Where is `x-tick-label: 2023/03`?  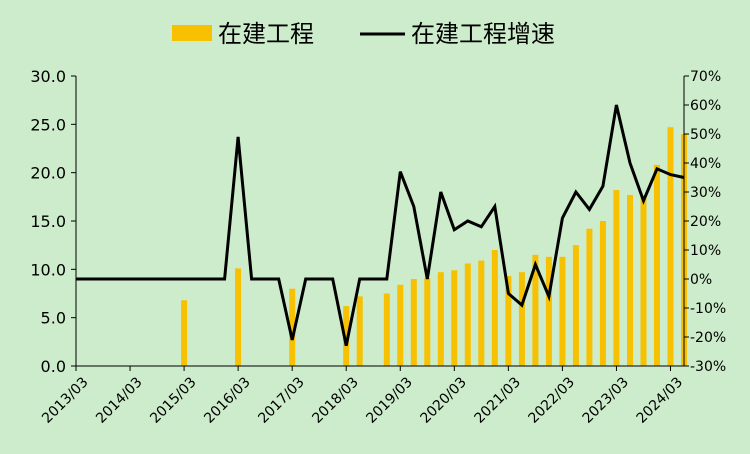 x-tick-label: 2023/03 is located at coordinates (606, 400).